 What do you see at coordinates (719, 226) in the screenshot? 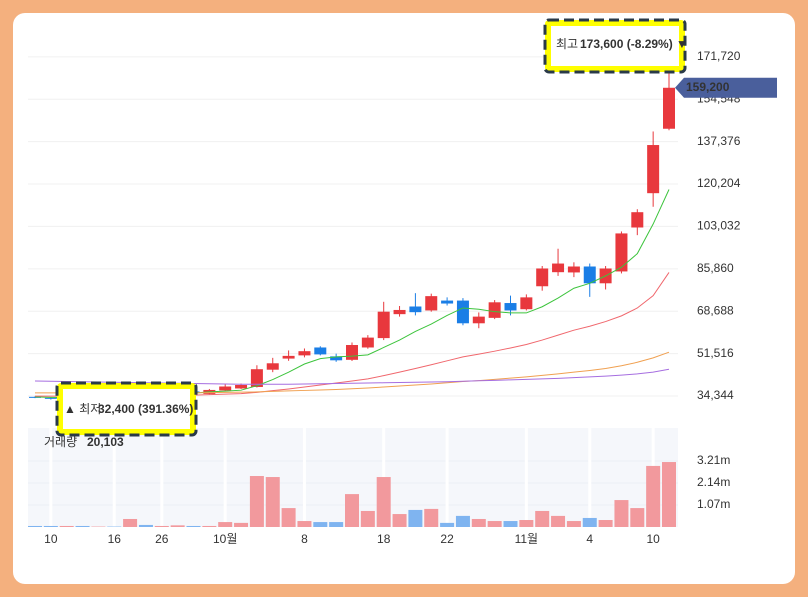
I see `y-tick-label: 103,032` at bounding box center [719, 226].